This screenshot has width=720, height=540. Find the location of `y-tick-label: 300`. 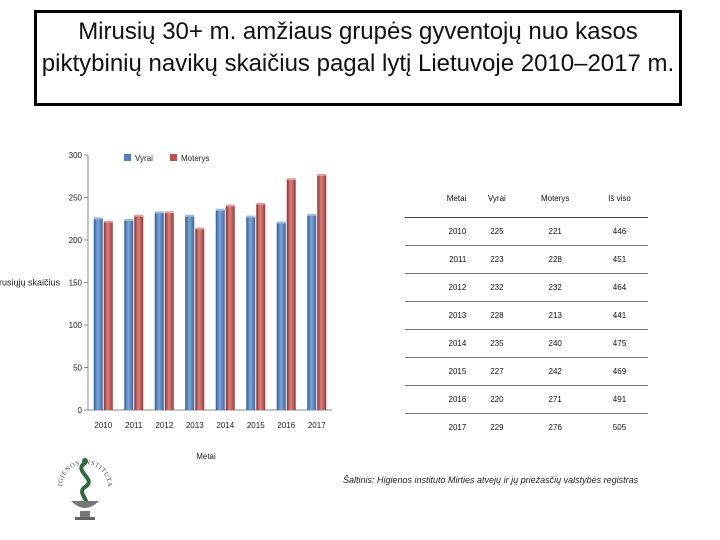

y-tick-label: 300 is located at coordinates (76, 155).